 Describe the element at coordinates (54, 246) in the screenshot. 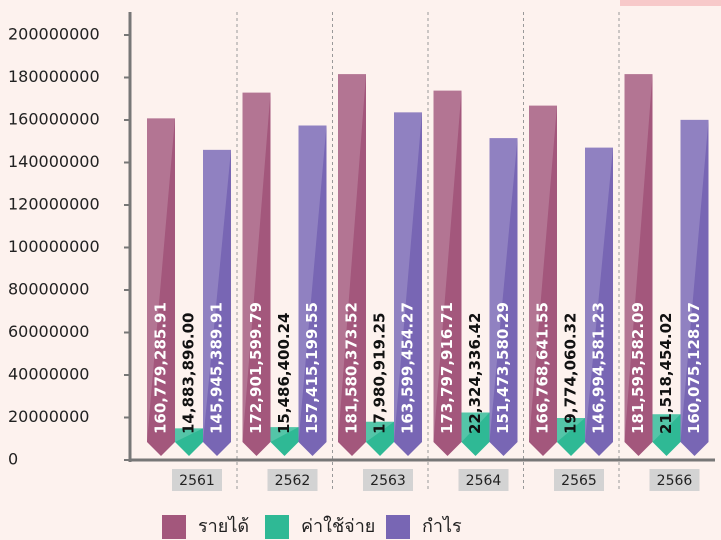

I see `y-tick-label: 100000000` at that location.